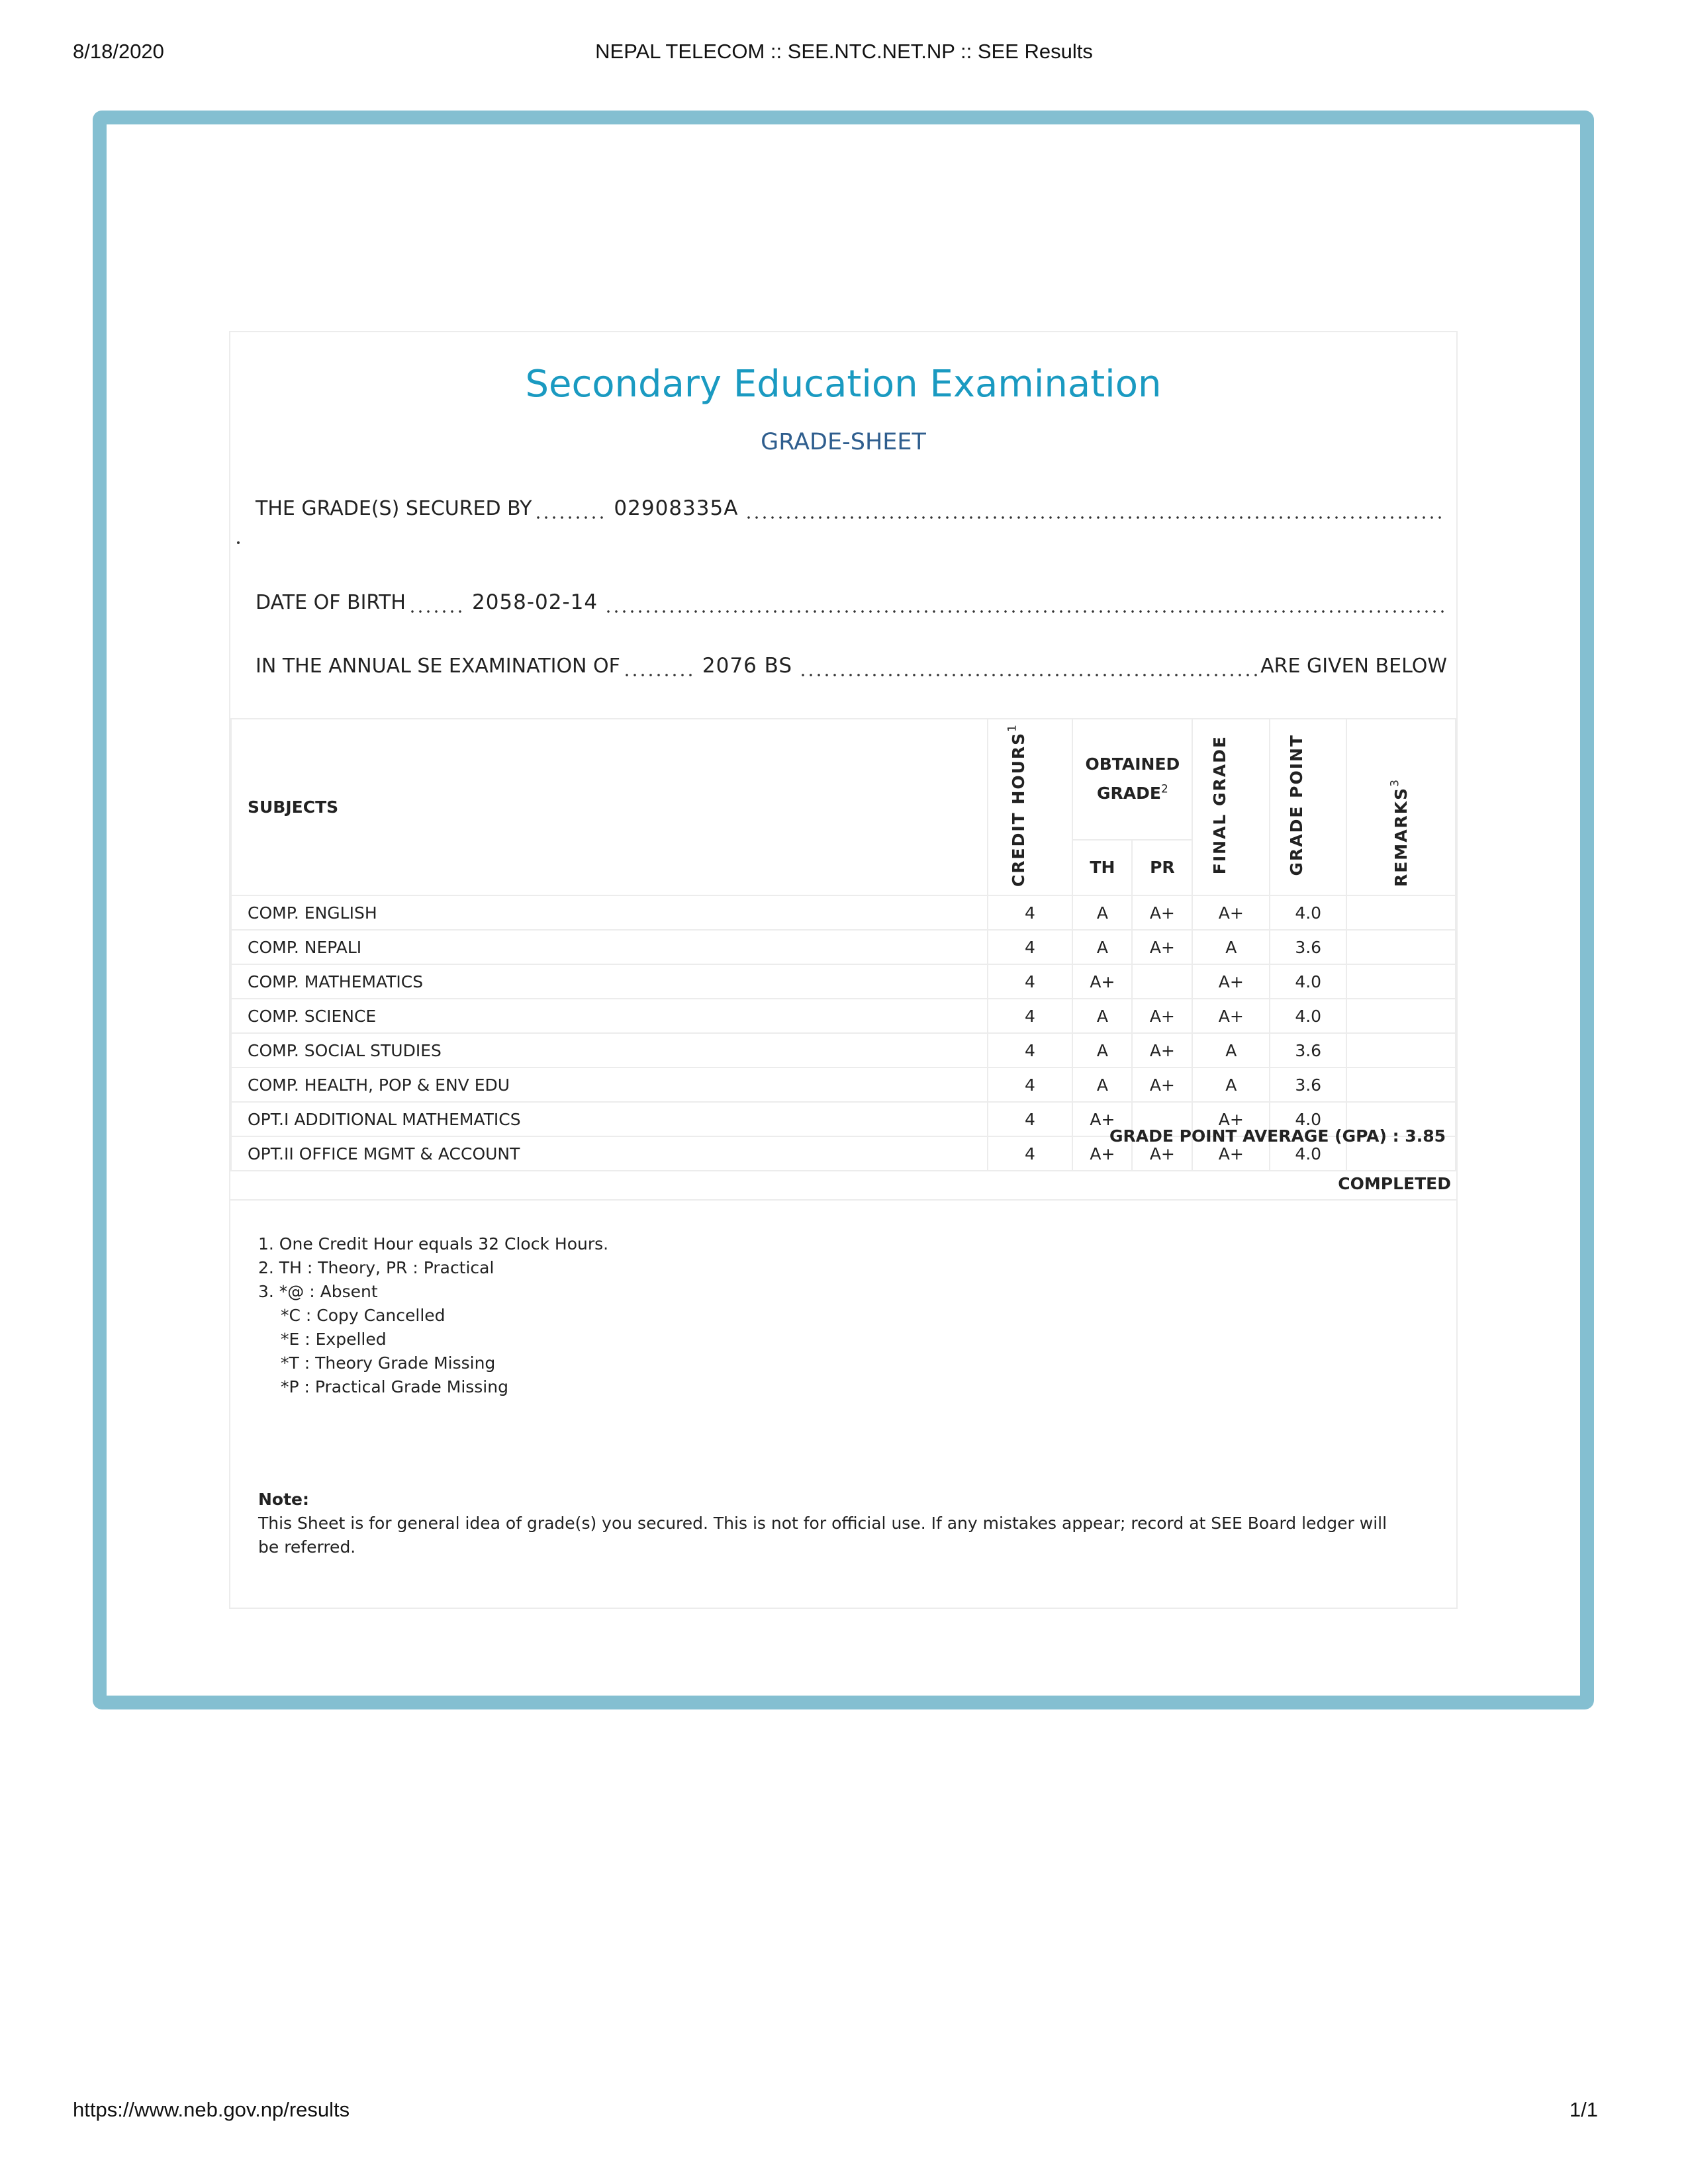 The height and width of the screenshot is (2184, 1688). What do you see at coordinates (318, 1291) in the screenshot?
I see `footnote: 3. *@ : Absent` at bounding box center [318, 1291].